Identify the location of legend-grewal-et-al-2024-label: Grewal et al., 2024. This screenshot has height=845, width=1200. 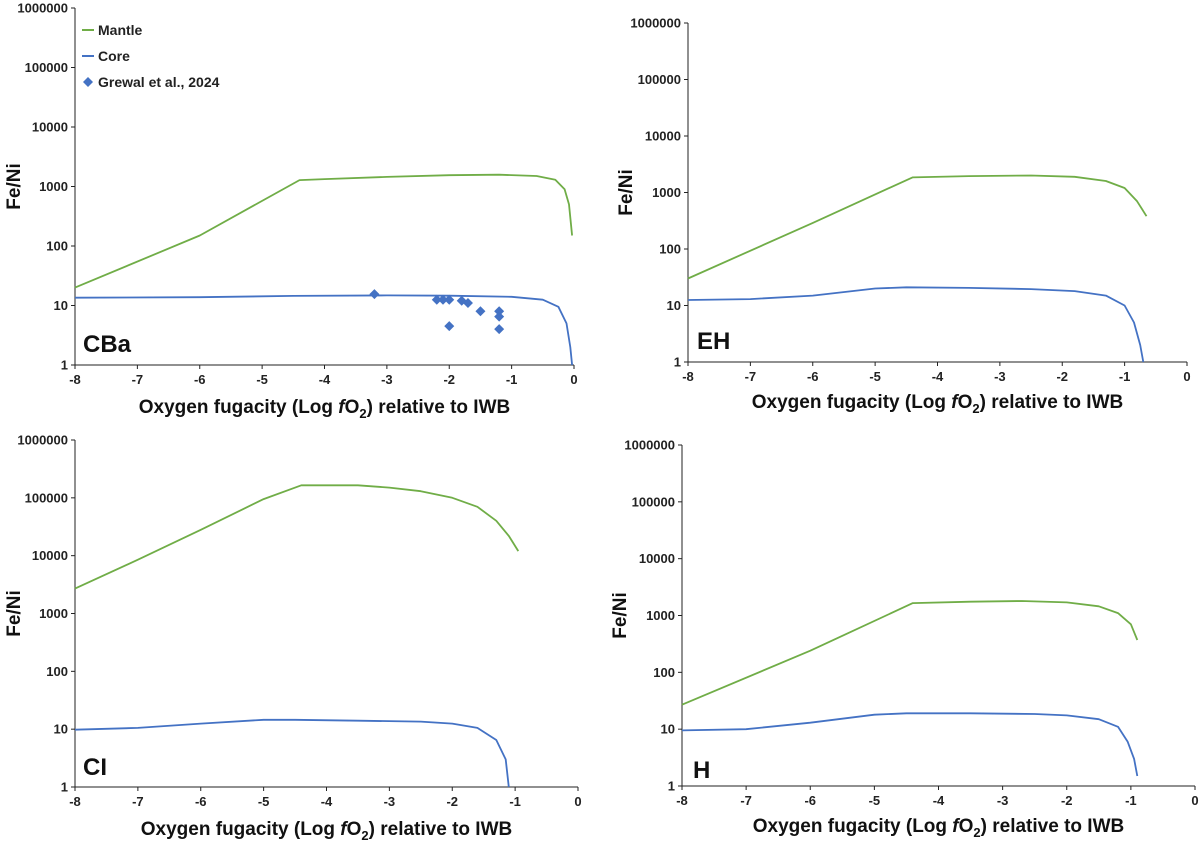
(159, 82).